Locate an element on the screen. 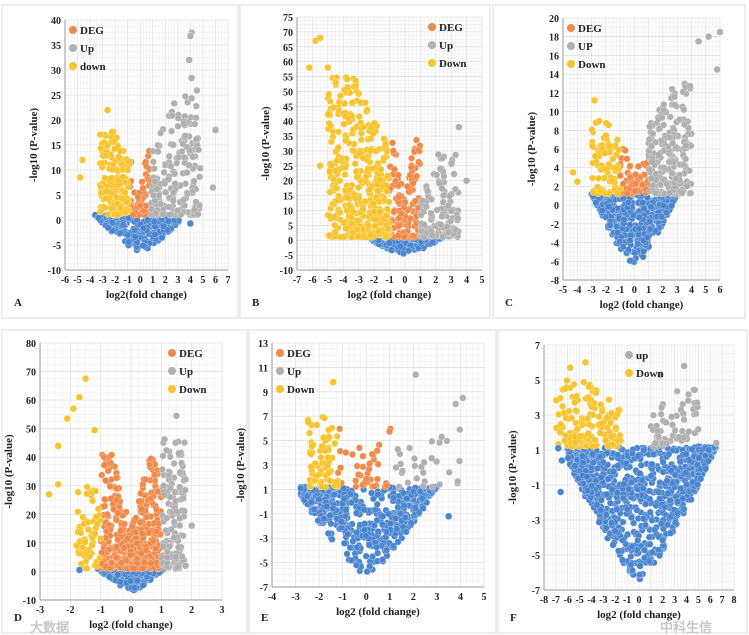 This screenshot has width=749, height=635. x-tick-label: 5 is located at coordinates (482, 280).